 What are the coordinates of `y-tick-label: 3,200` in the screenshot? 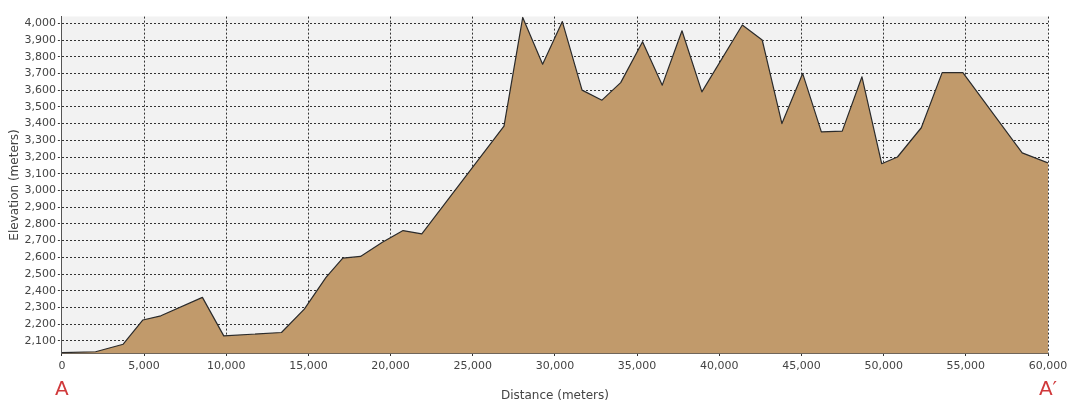 It's located at (40, 156).